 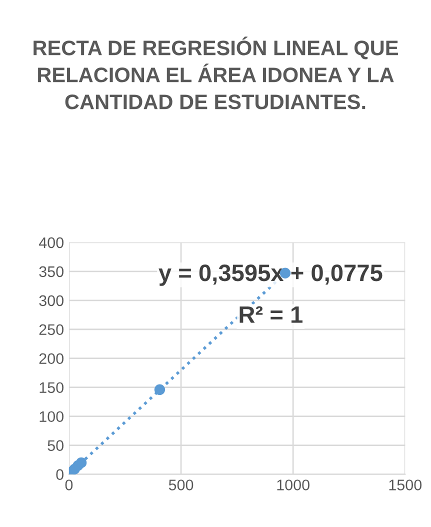 What do you see at coordinates (52, 388) in the screenshot?
I see `y-tick-label: 150` at bounding box center [52, 388].